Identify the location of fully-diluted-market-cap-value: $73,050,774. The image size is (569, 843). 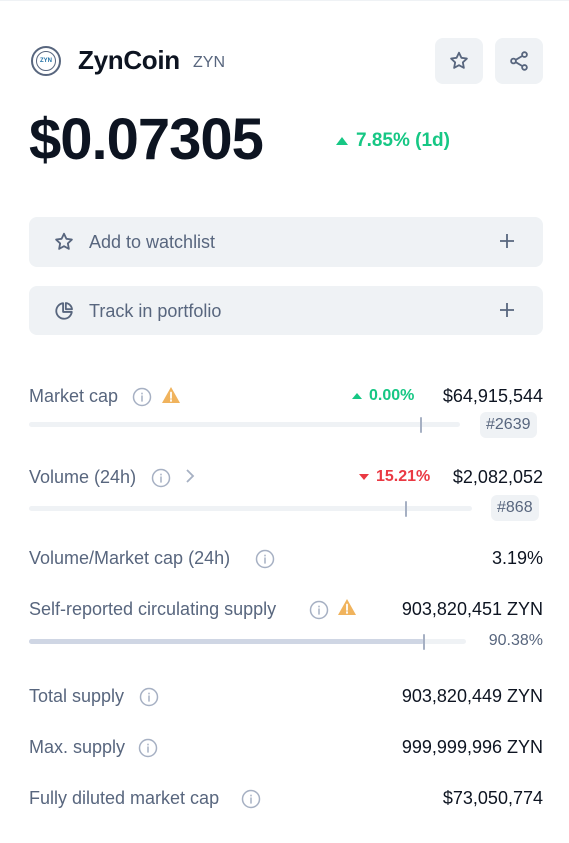
(492, 798).